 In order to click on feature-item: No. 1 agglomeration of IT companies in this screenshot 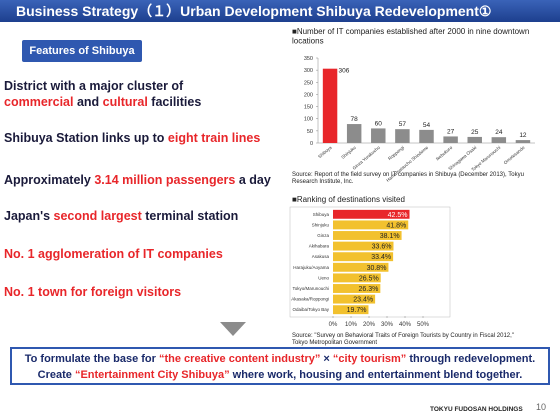, I will do `click(139, 254)`.